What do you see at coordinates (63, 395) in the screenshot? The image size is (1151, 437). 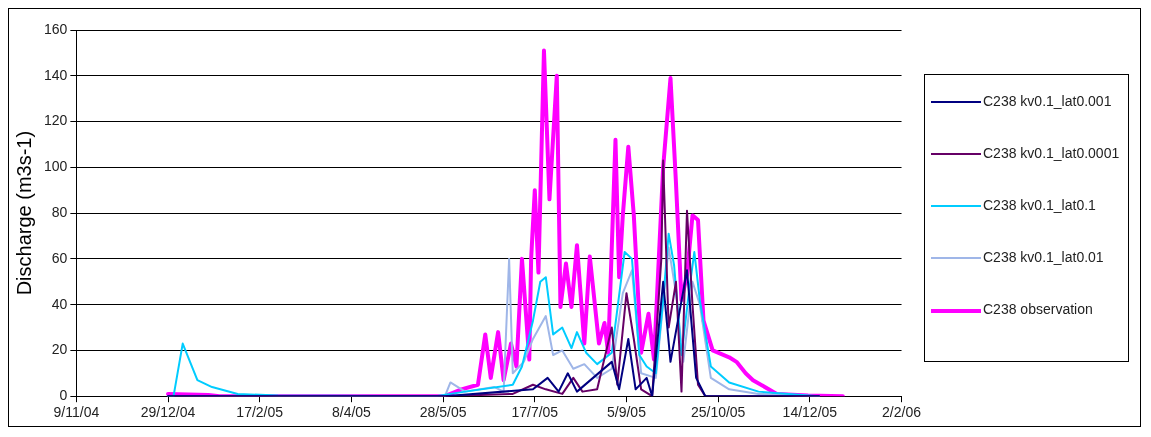 I see `y-tick-label: 0` at bounding box center [63, 395].